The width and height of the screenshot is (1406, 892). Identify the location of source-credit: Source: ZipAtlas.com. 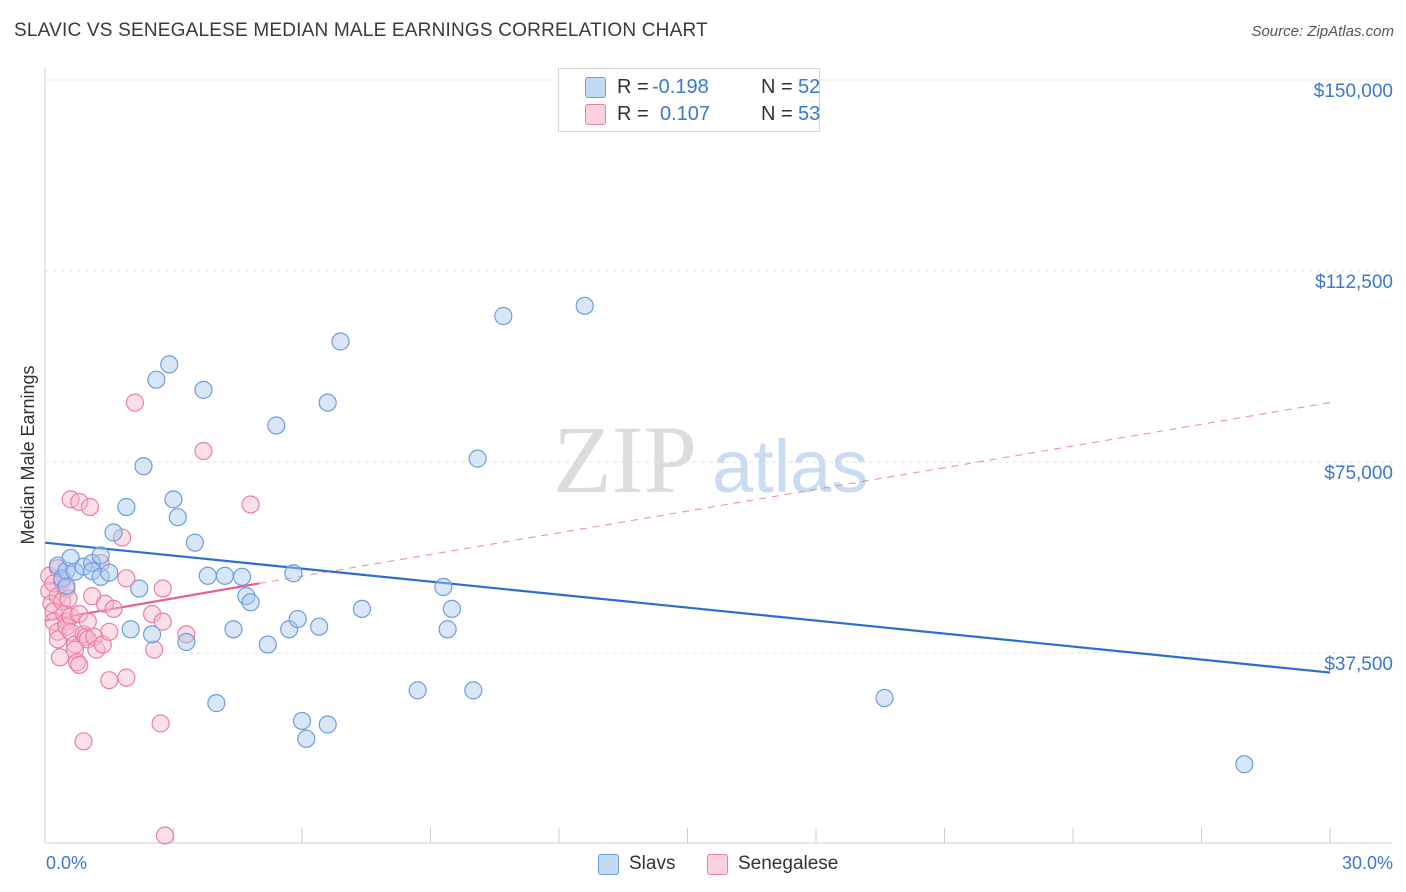
(1322, 31).